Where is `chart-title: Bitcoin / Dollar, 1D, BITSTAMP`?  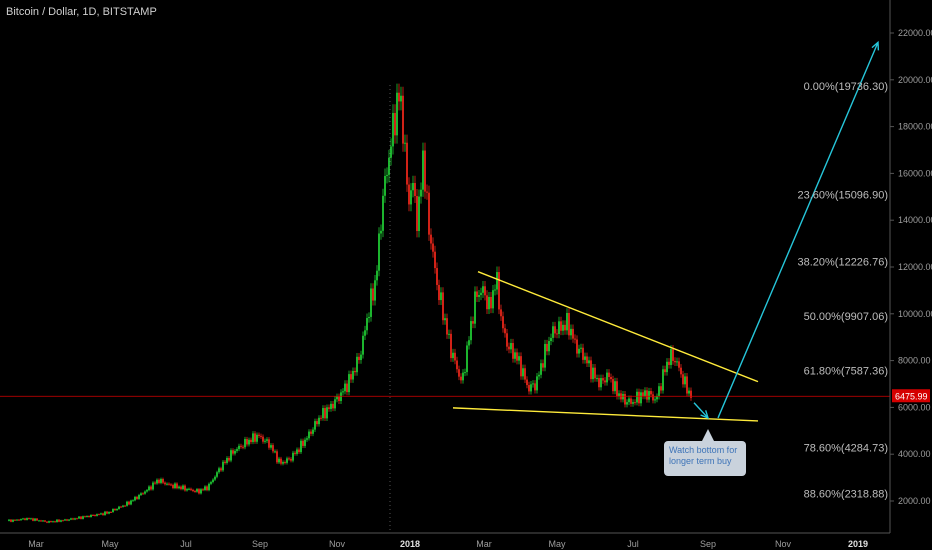
chart-title: Bitcoin / Dollar, 1D, BITSTAMP is located at coordinates (81, 12).